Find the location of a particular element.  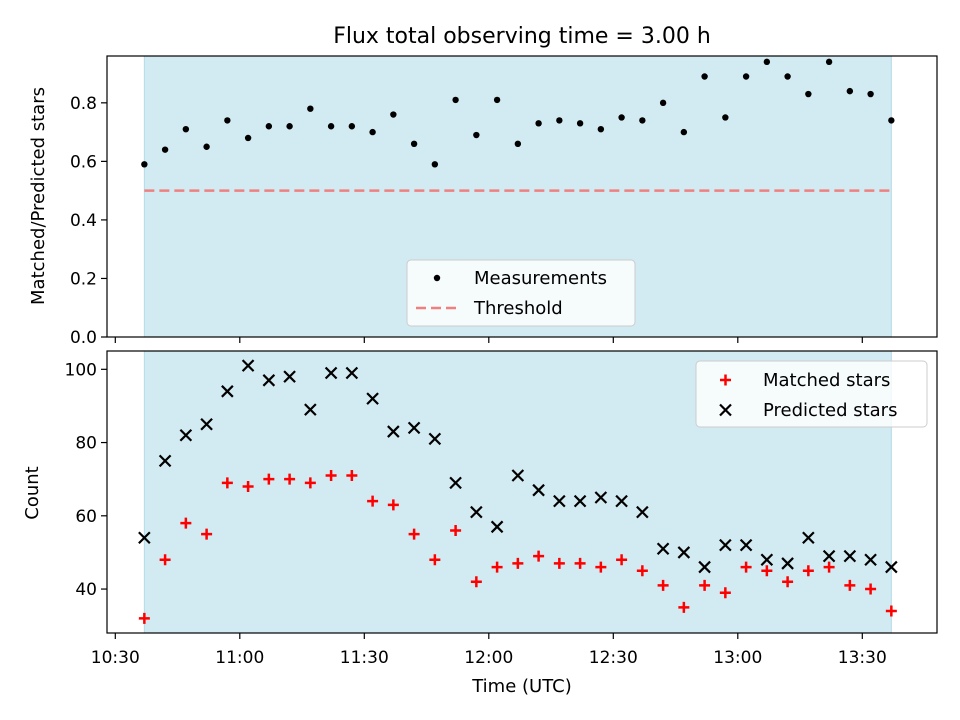

bottom-legend: Matched stars Predicted stars is located at coordinates (811, 394).